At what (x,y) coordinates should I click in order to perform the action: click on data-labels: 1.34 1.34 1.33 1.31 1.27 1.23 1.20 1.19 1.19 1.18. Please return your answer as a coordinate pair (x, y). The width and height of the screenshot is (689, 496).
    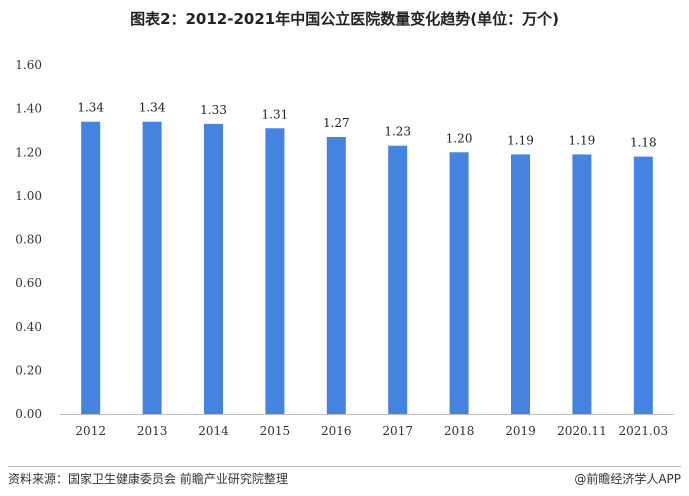
    Looking at the image, I should click on (366, 125).